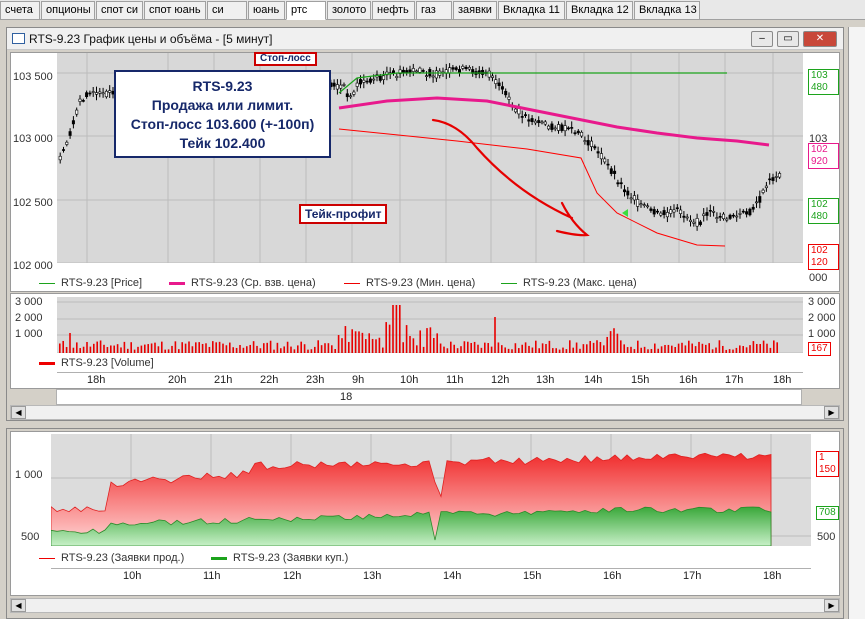 Image resolution: width=865 pixels, height=619 pixels. I want to click on time-tick-label: 15h, so click(640, 380).